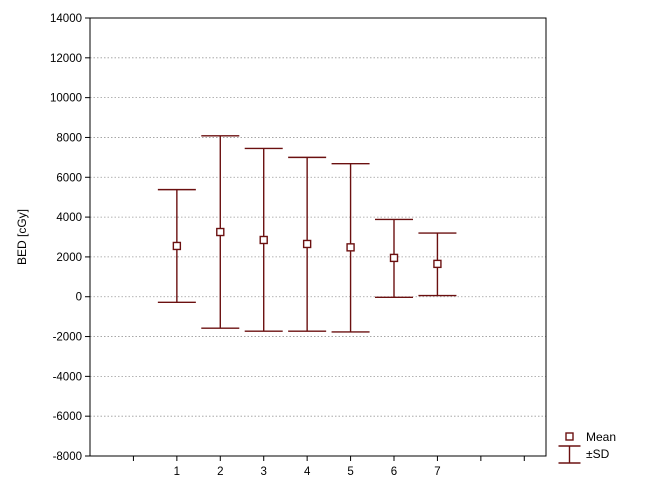 The height and width of the screenshot is (481, 645). Describe the element at coordinates (437, 472) in the screenshot. I see `x-tick-label: 7` at that location.